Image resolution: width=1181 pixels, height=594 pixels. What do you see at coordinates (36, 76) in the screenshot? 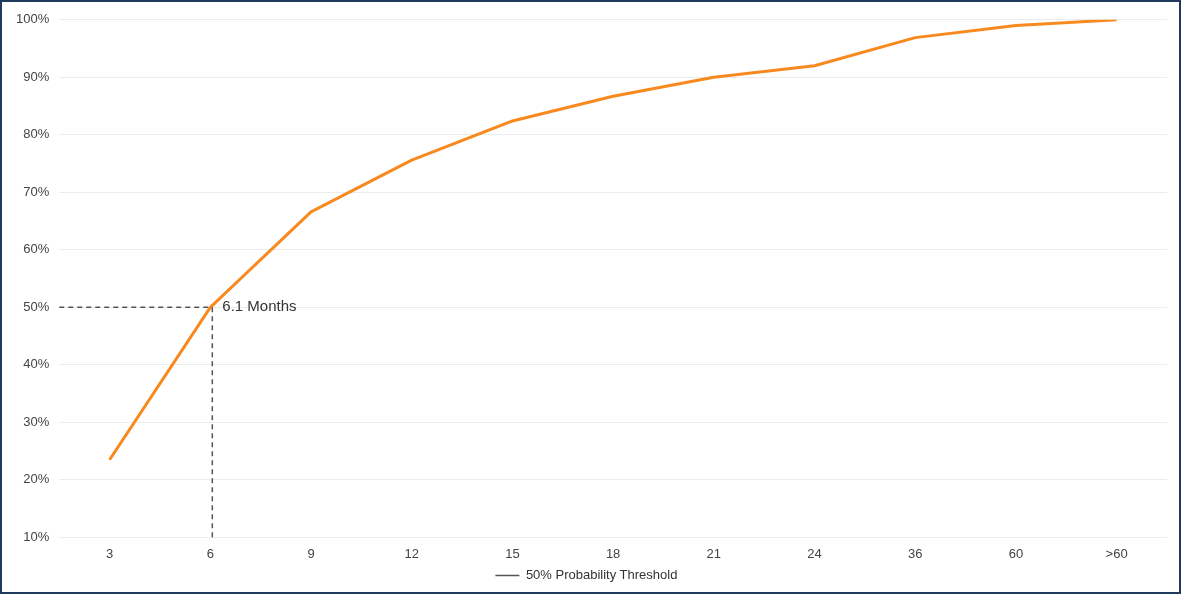
I see `y-tick-label: 90%` at bounding box center [36, 76].